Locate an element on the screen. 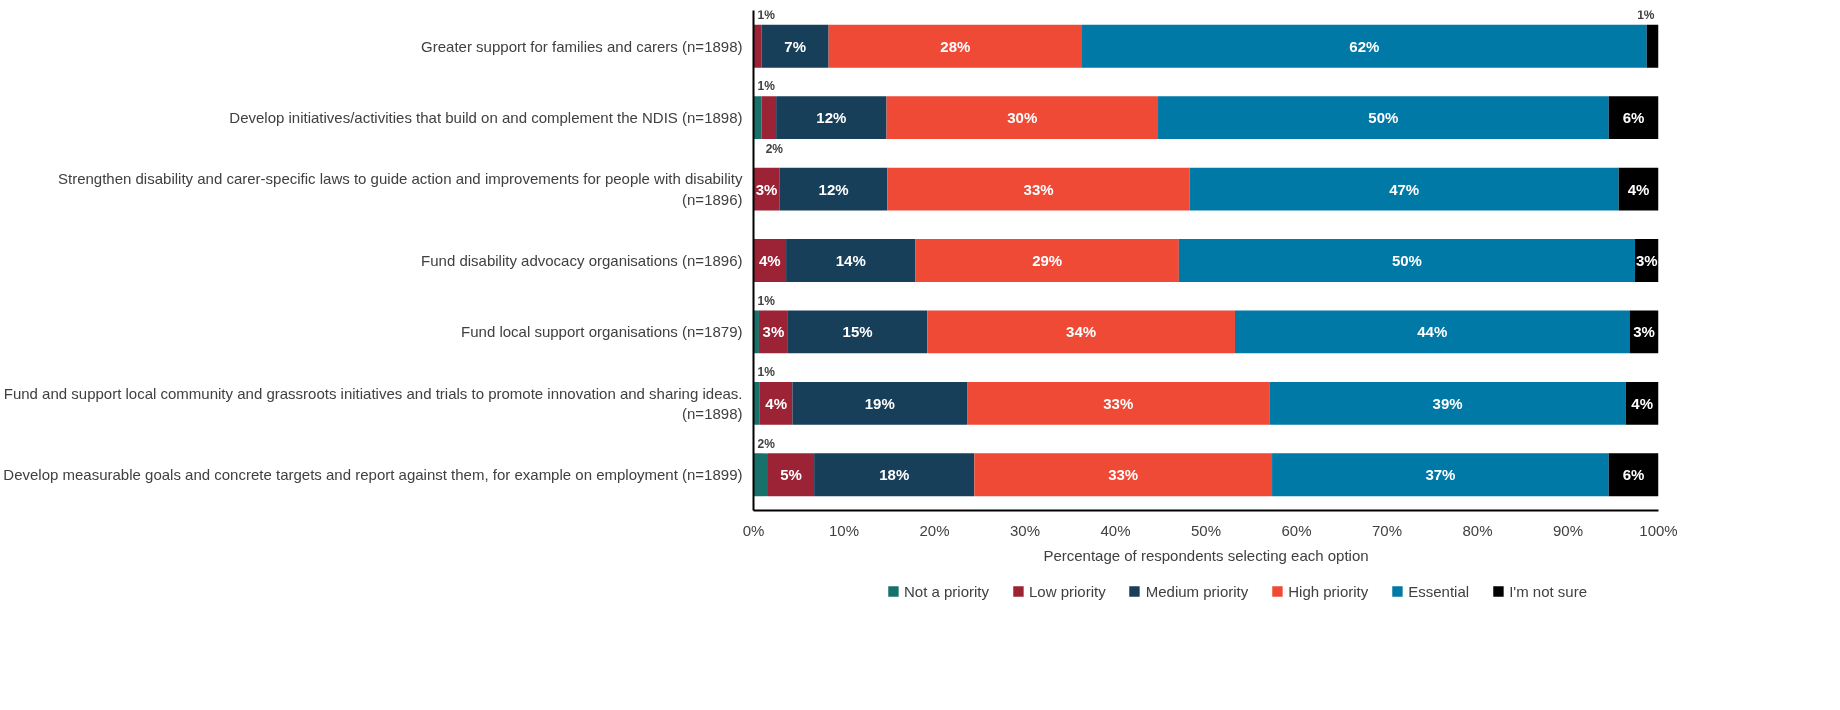  y-tick-label: Strengthen disability and carer-specific laws to guide action and improvements for people with disability (n=1896) is located at coordinates (400, 189).